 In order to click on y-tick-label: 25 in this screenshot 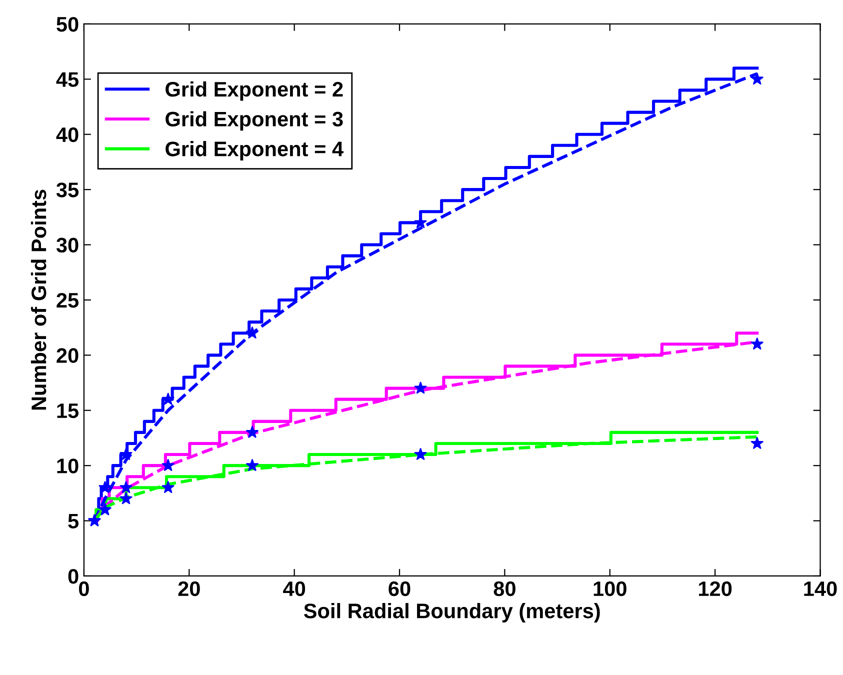, I will do `click(67, 300)`.